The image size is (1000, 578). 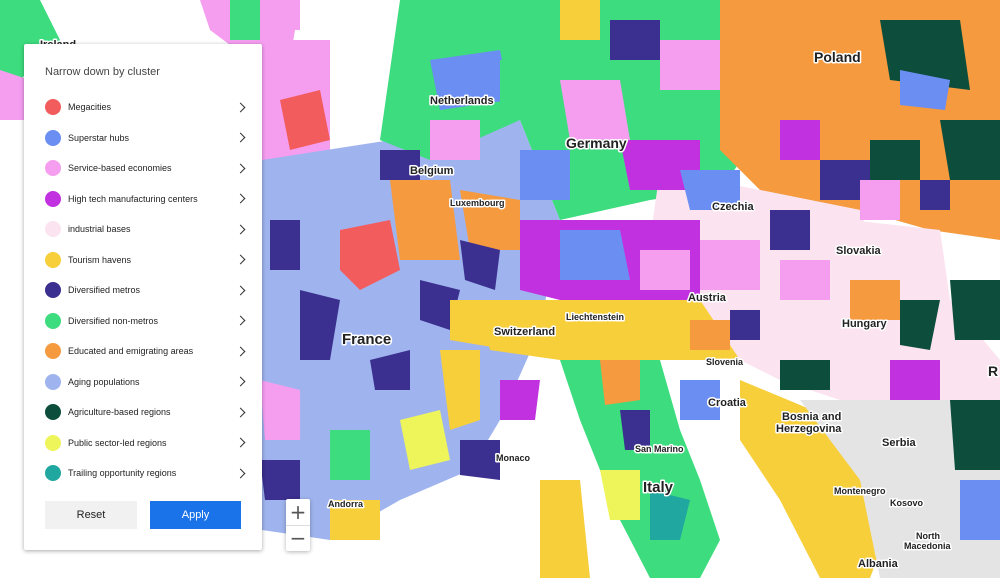 I want to click on label-serbia: Serbia, so click(x=899, y=443).